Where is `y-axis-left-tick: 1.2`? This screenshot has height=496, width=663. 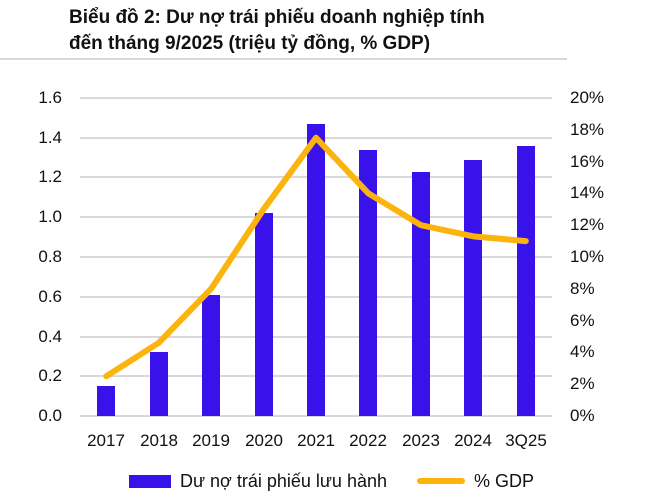 y-axis-left-tick: 1.2 is located at coordinates (50, 176).